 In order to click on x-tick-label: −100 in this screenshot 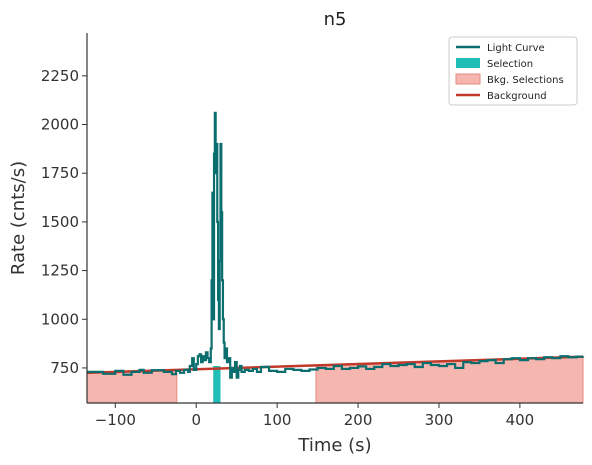, I will do `click(115, 420)`.